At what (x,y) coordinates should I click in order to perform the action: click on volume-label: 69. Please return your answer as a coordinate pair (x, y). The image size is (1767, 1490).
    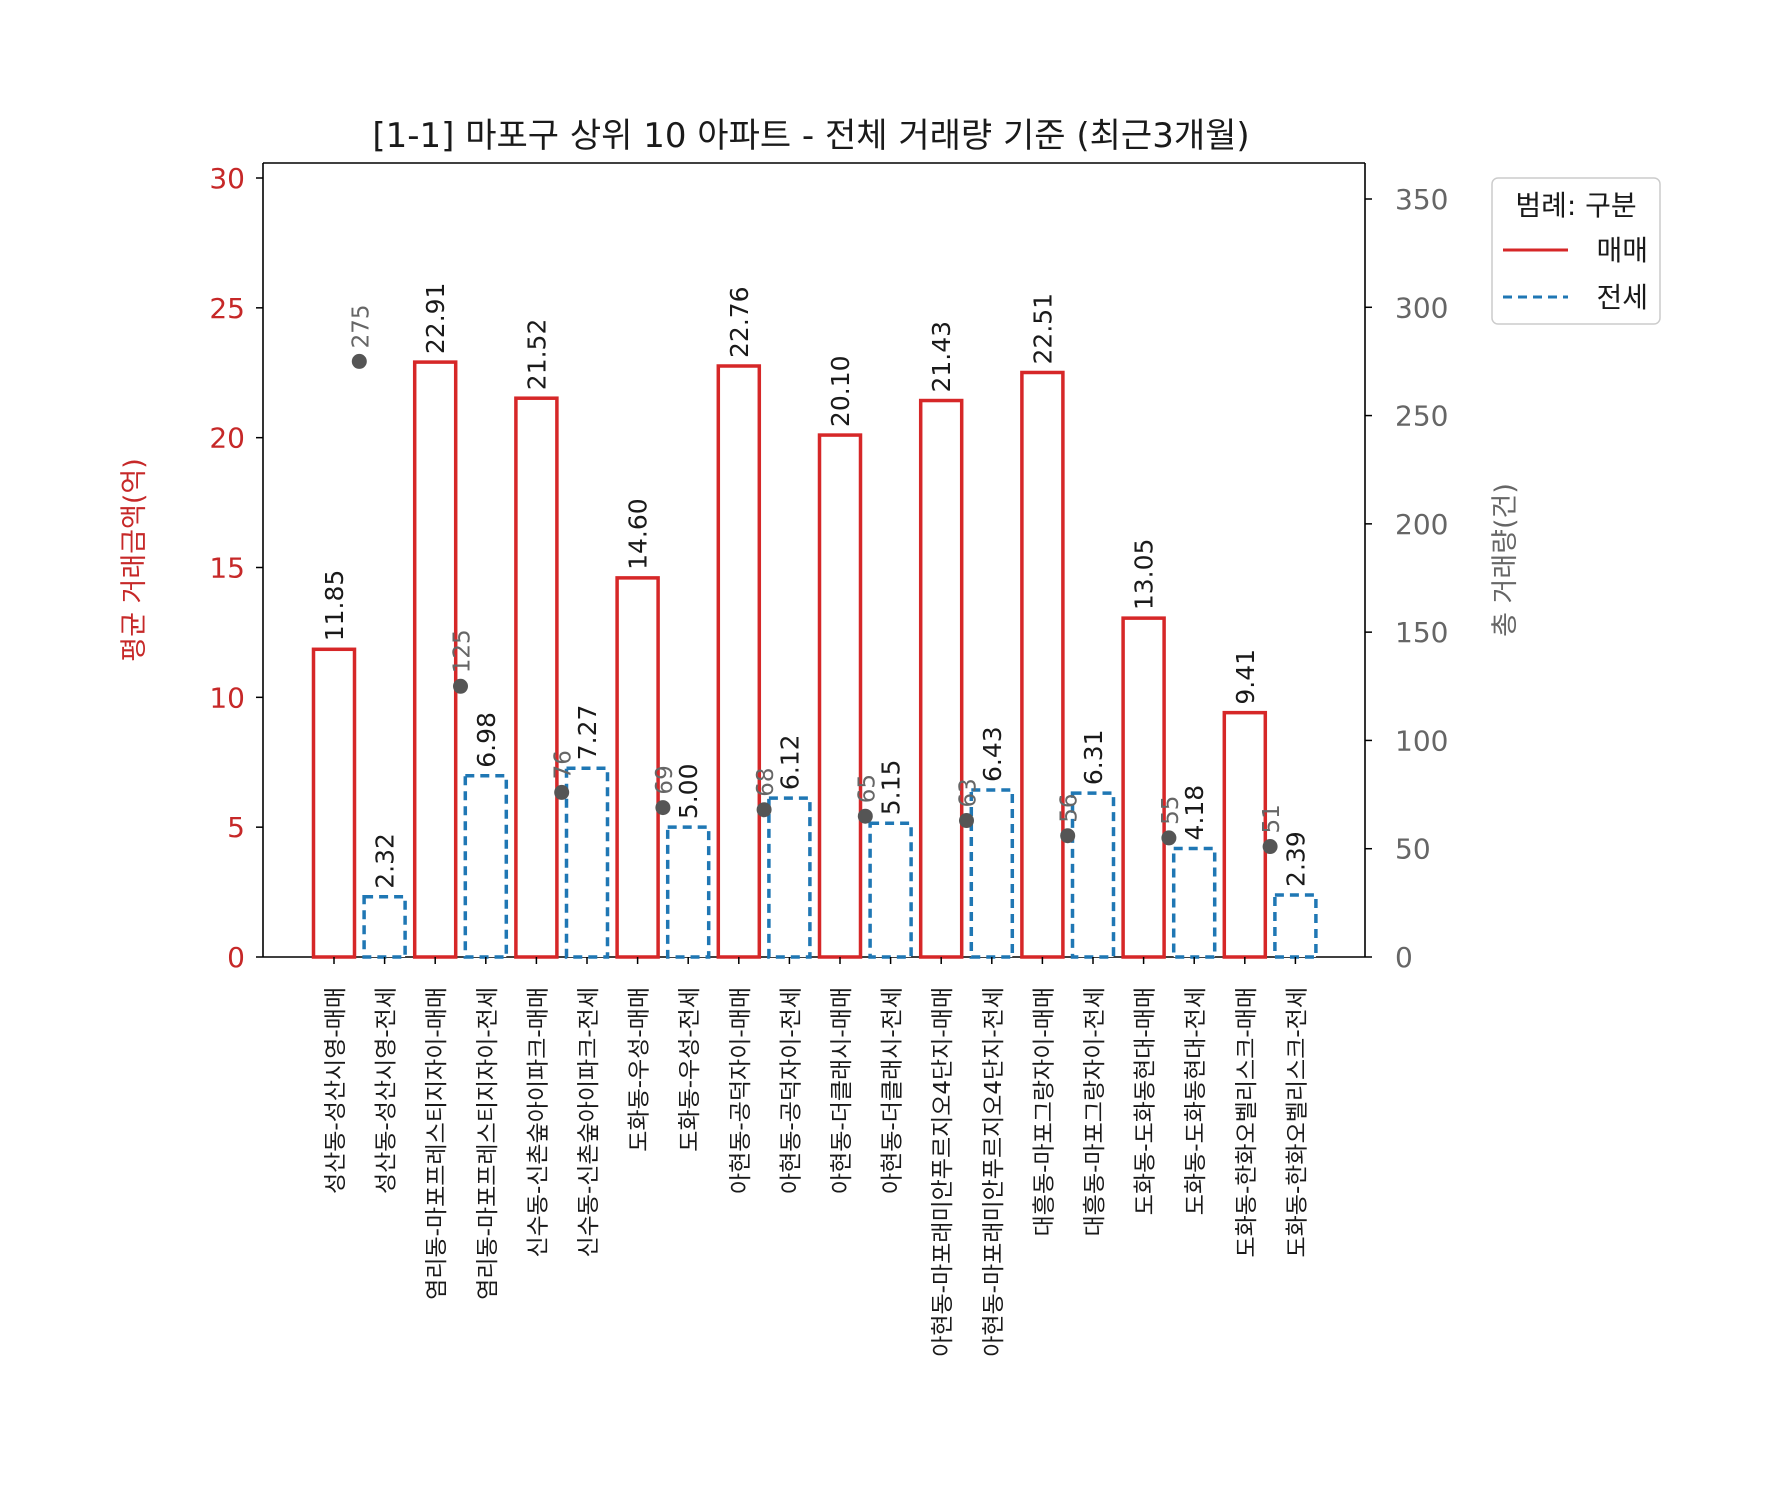
    Looking at the image, I should click on (665, 779).